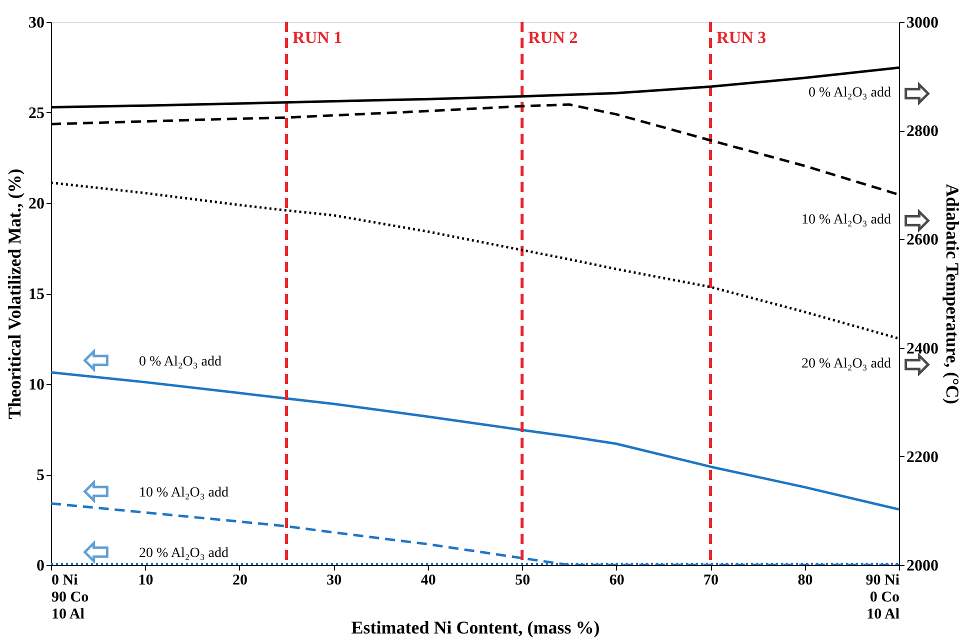 Image resolution: width=966 pixels, height=643 pixels. I want to click on y-tick-label: 0, so click(40, 566).